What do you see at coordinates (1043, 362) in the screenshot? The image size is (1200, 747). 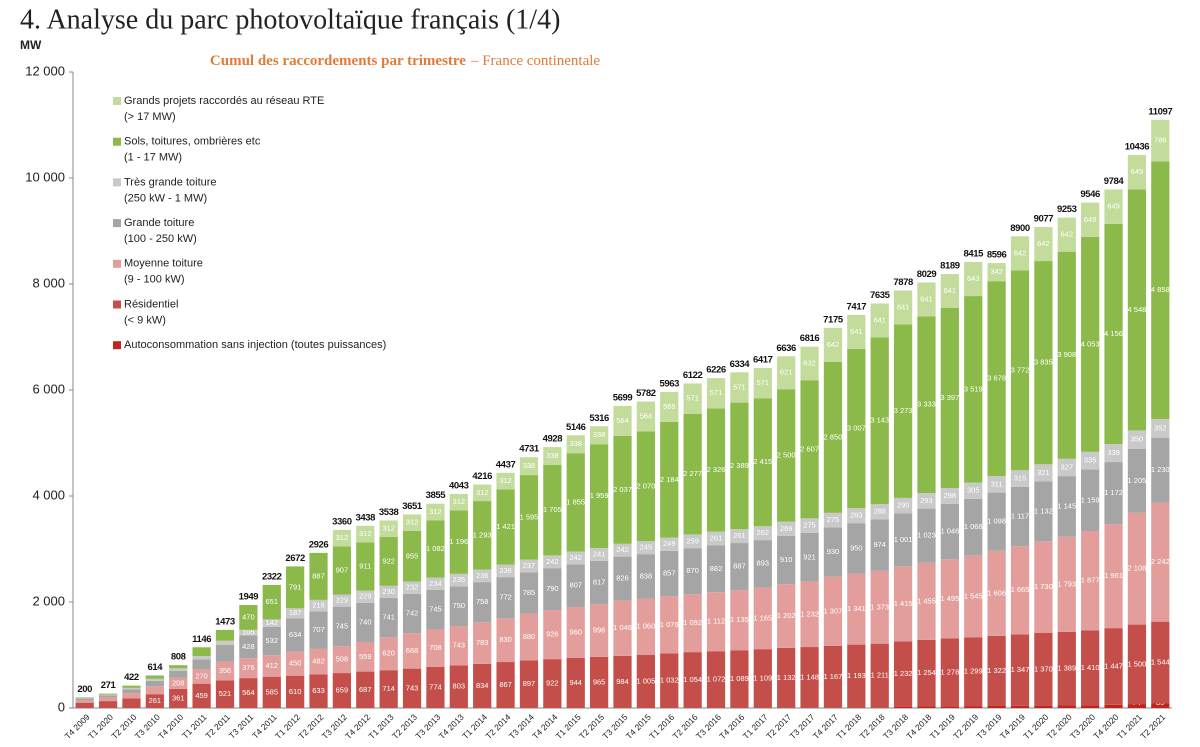 I see `segment-label: 3 835` at bounding box center [1043, 362].